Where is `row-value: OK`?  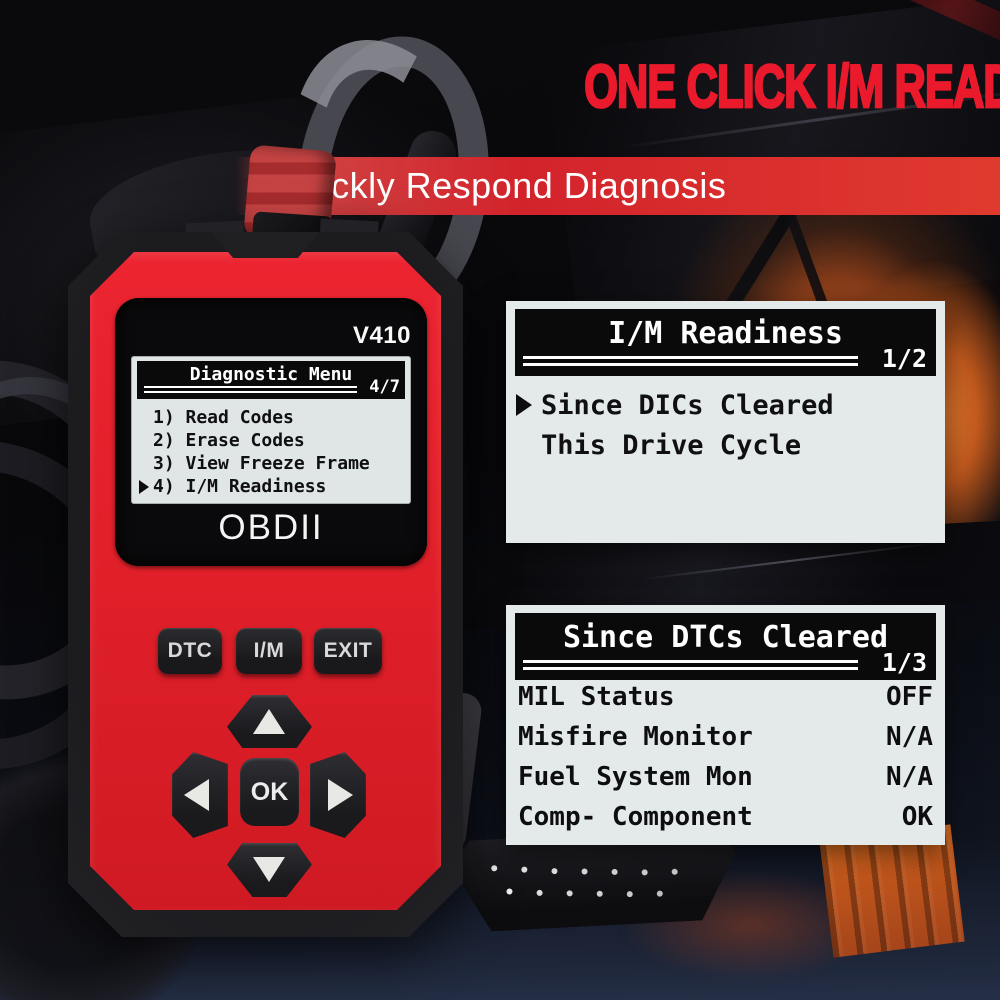
row-value: OK is located at coordinates (917, 817).